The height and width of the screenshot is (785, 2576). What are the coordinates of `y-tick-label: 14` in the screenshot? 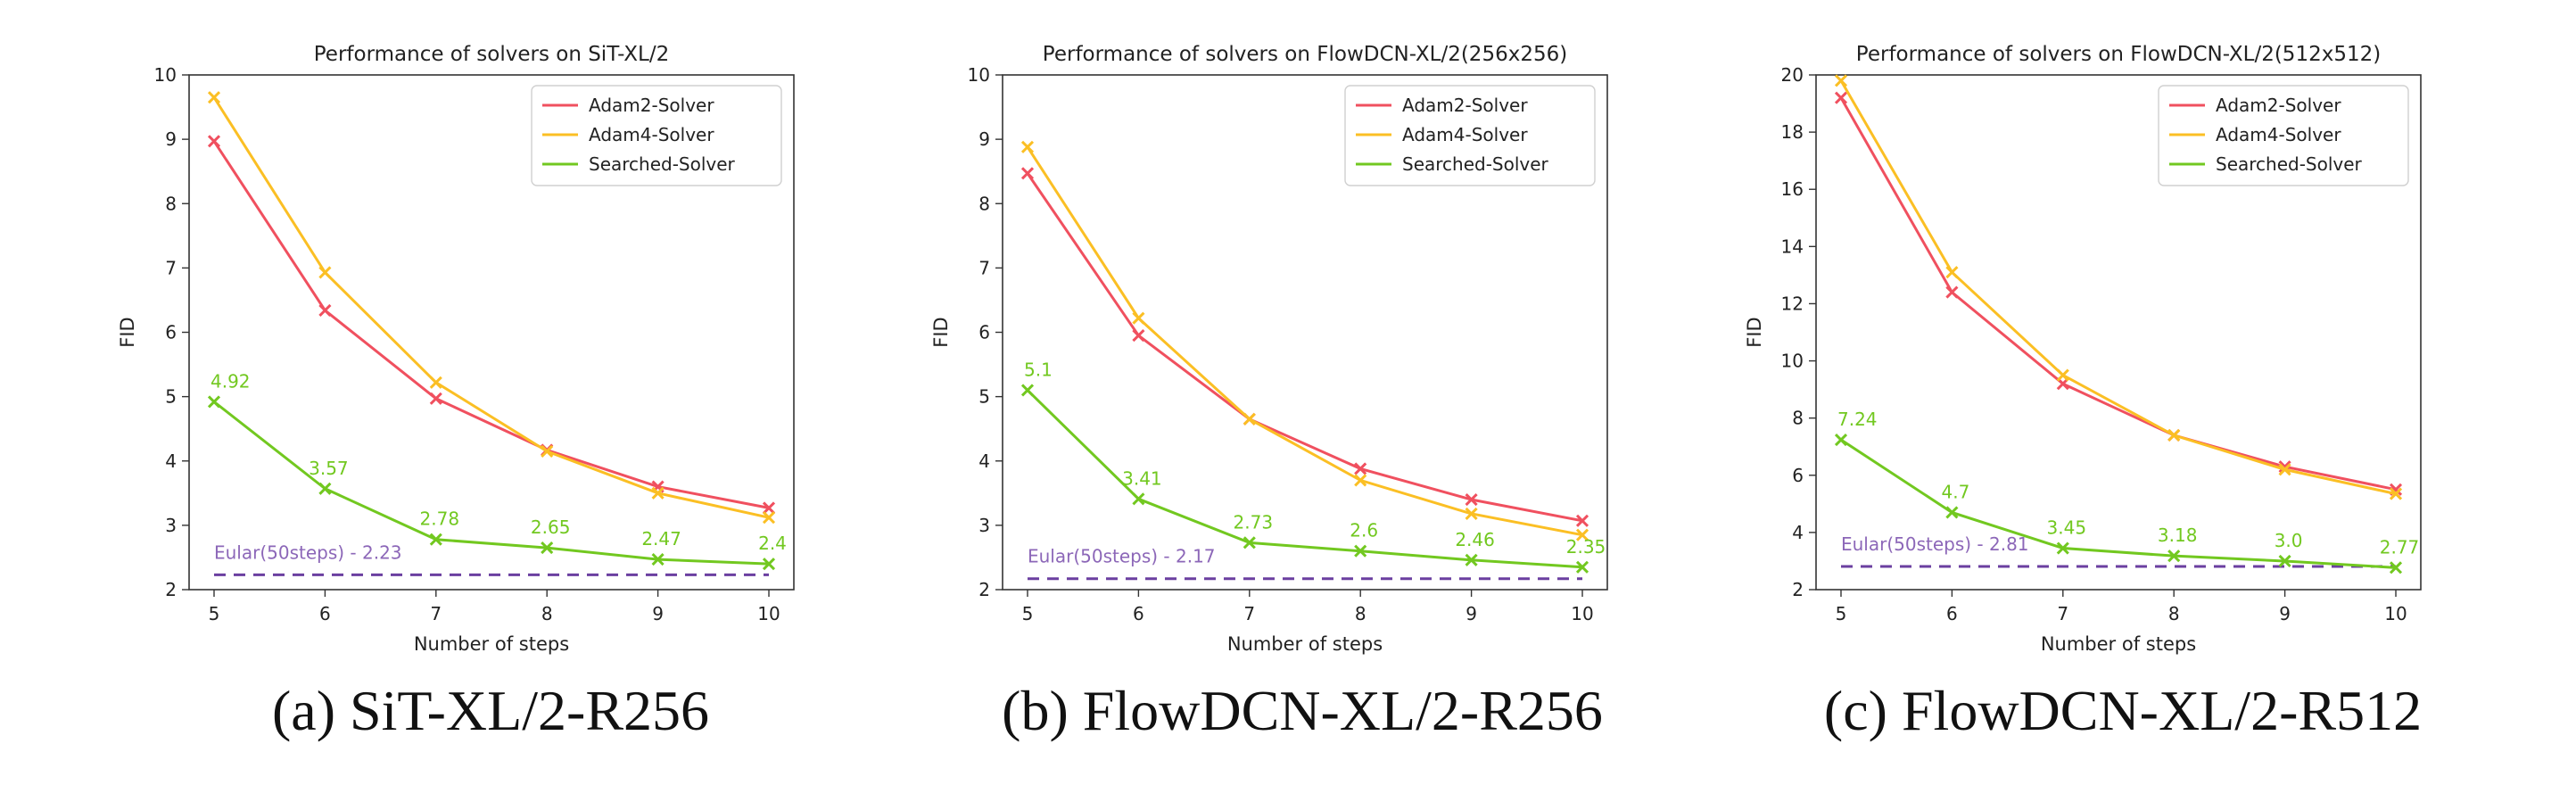 It's located at (1793, 246).